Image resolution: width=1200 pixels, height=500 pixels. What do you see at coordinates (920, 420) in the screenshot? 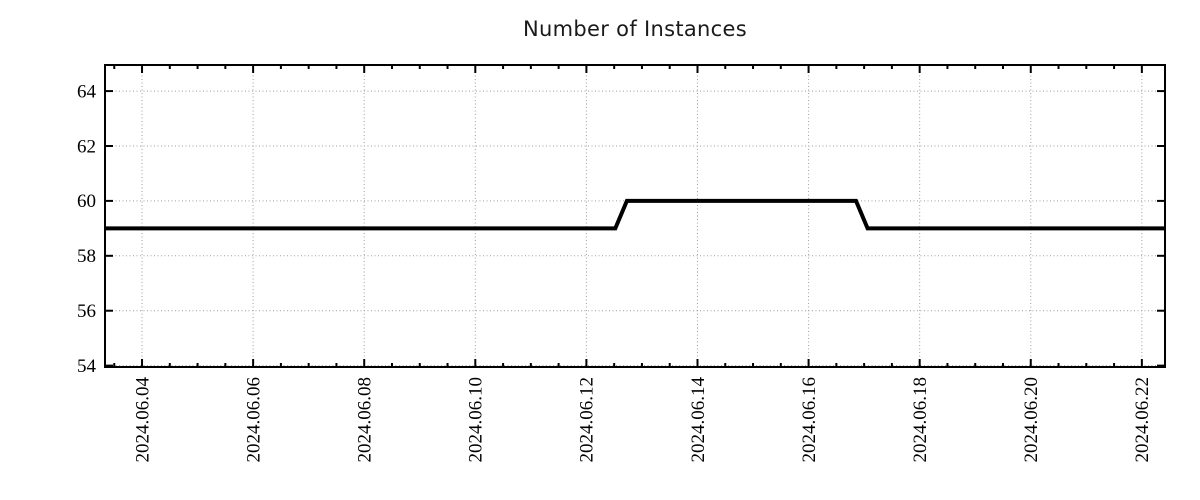
I see `x-tick-label: 2024.06.18` at bounding box center [920, 420].